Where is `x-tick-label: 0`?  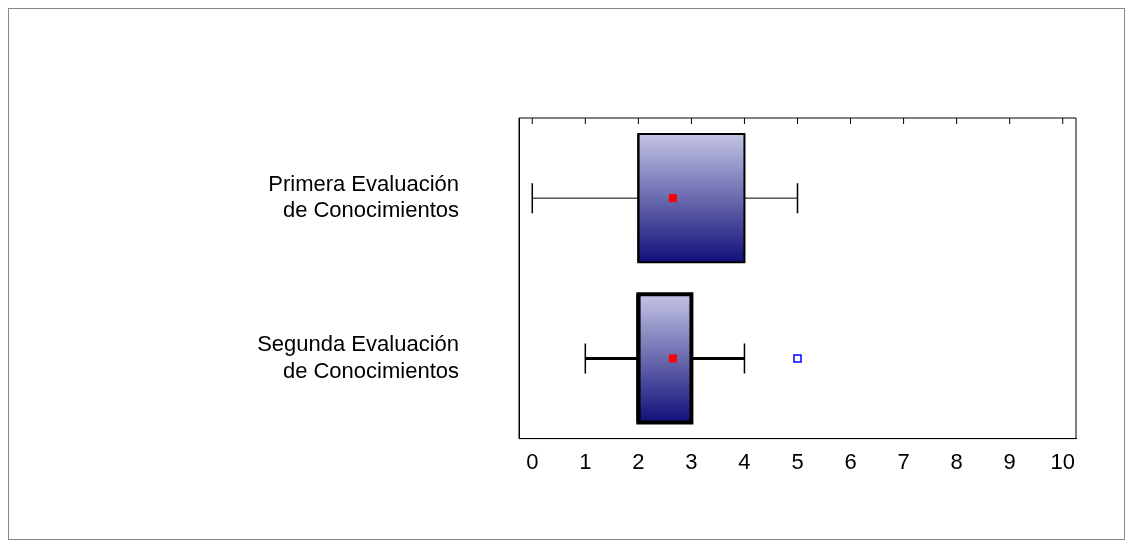
x-tick-label: 0 is located at coordinates (532, 461).